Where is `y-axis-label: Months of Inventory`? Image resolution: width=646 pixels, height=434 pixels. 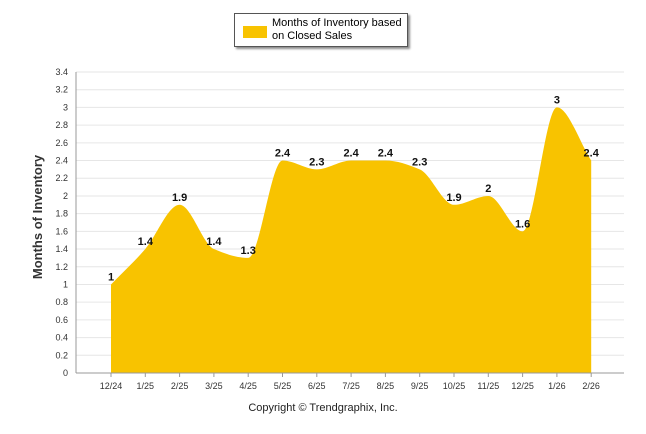 y-axis-label: Months of Inventory is located at coordinates (37, 216).